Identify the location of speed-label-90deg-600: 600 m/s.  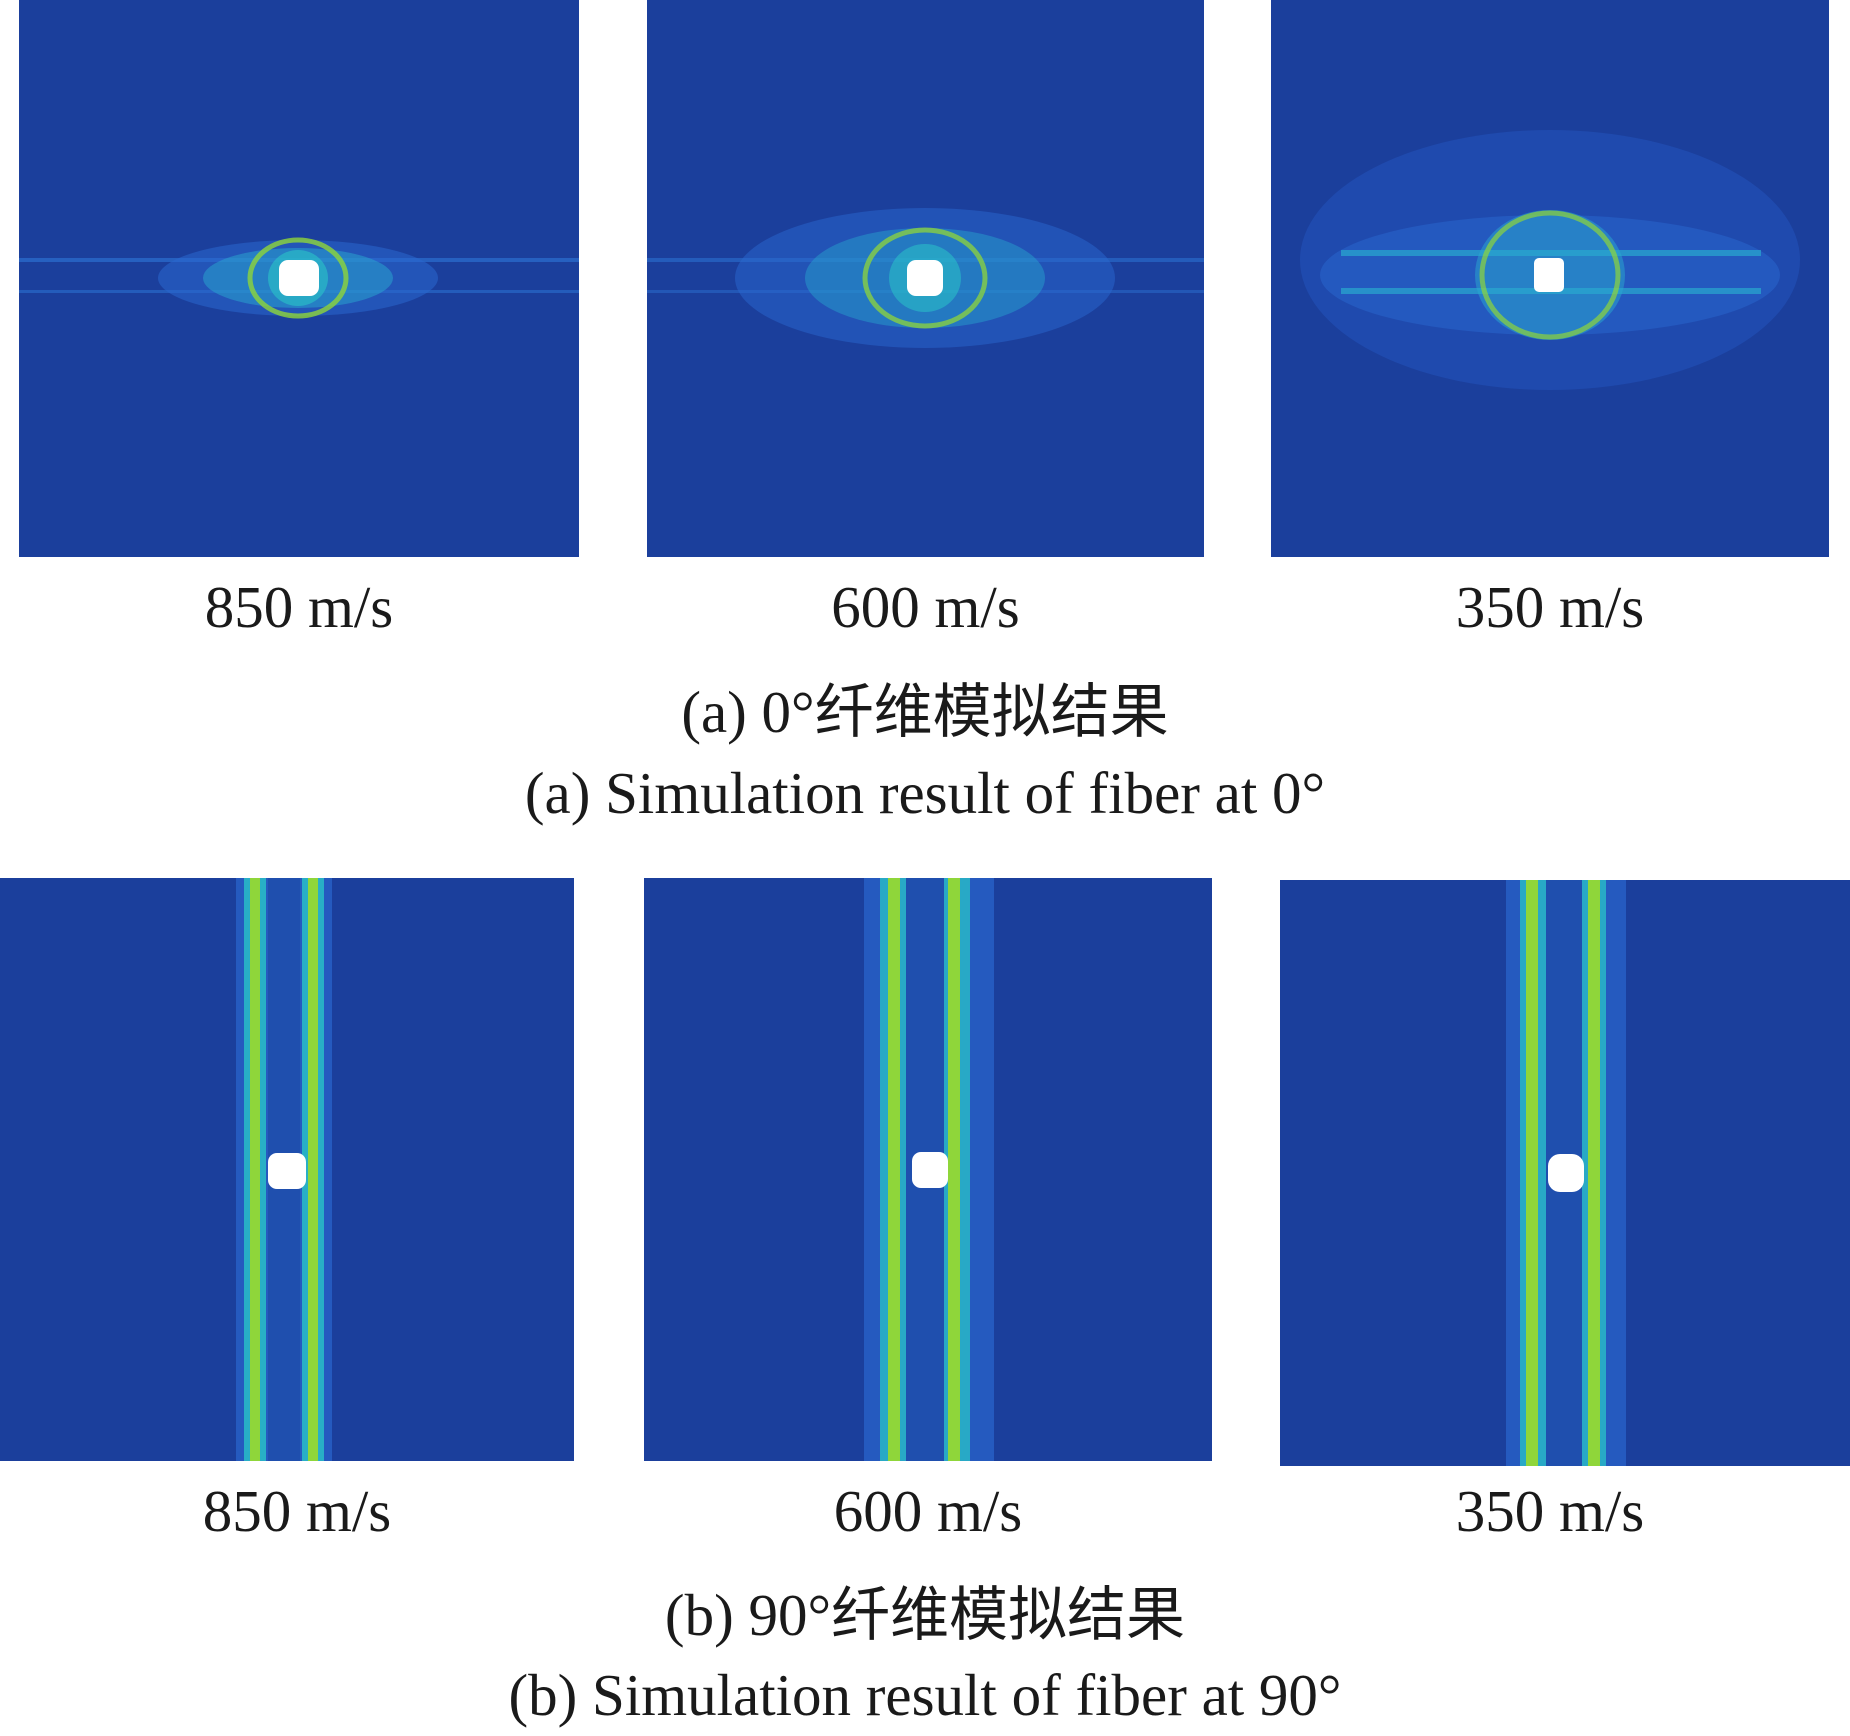
(928, 1511).